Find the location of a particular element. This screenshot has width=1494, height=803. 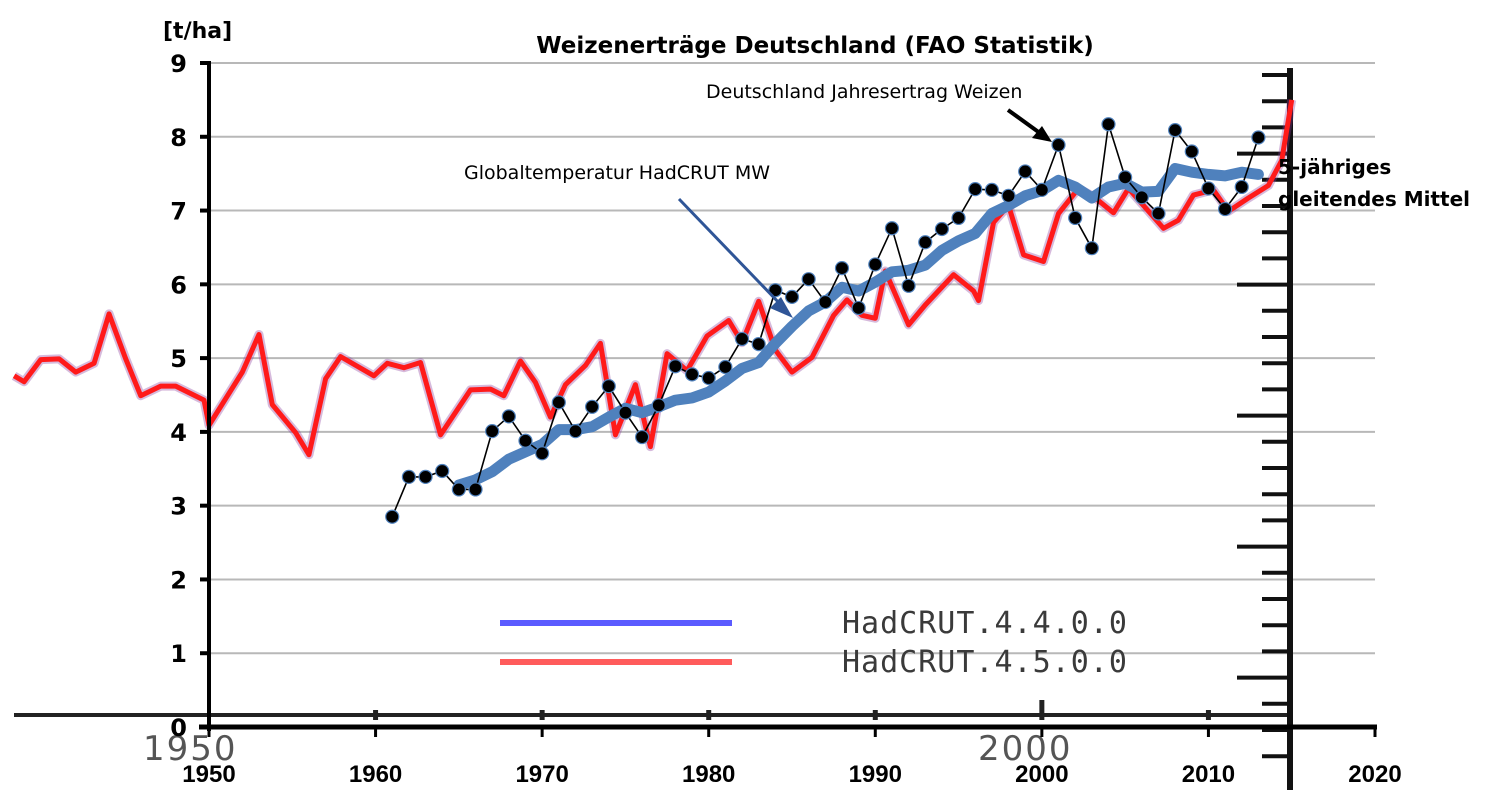

x-tick-label: 1990 is located at coordinates (875, 774).